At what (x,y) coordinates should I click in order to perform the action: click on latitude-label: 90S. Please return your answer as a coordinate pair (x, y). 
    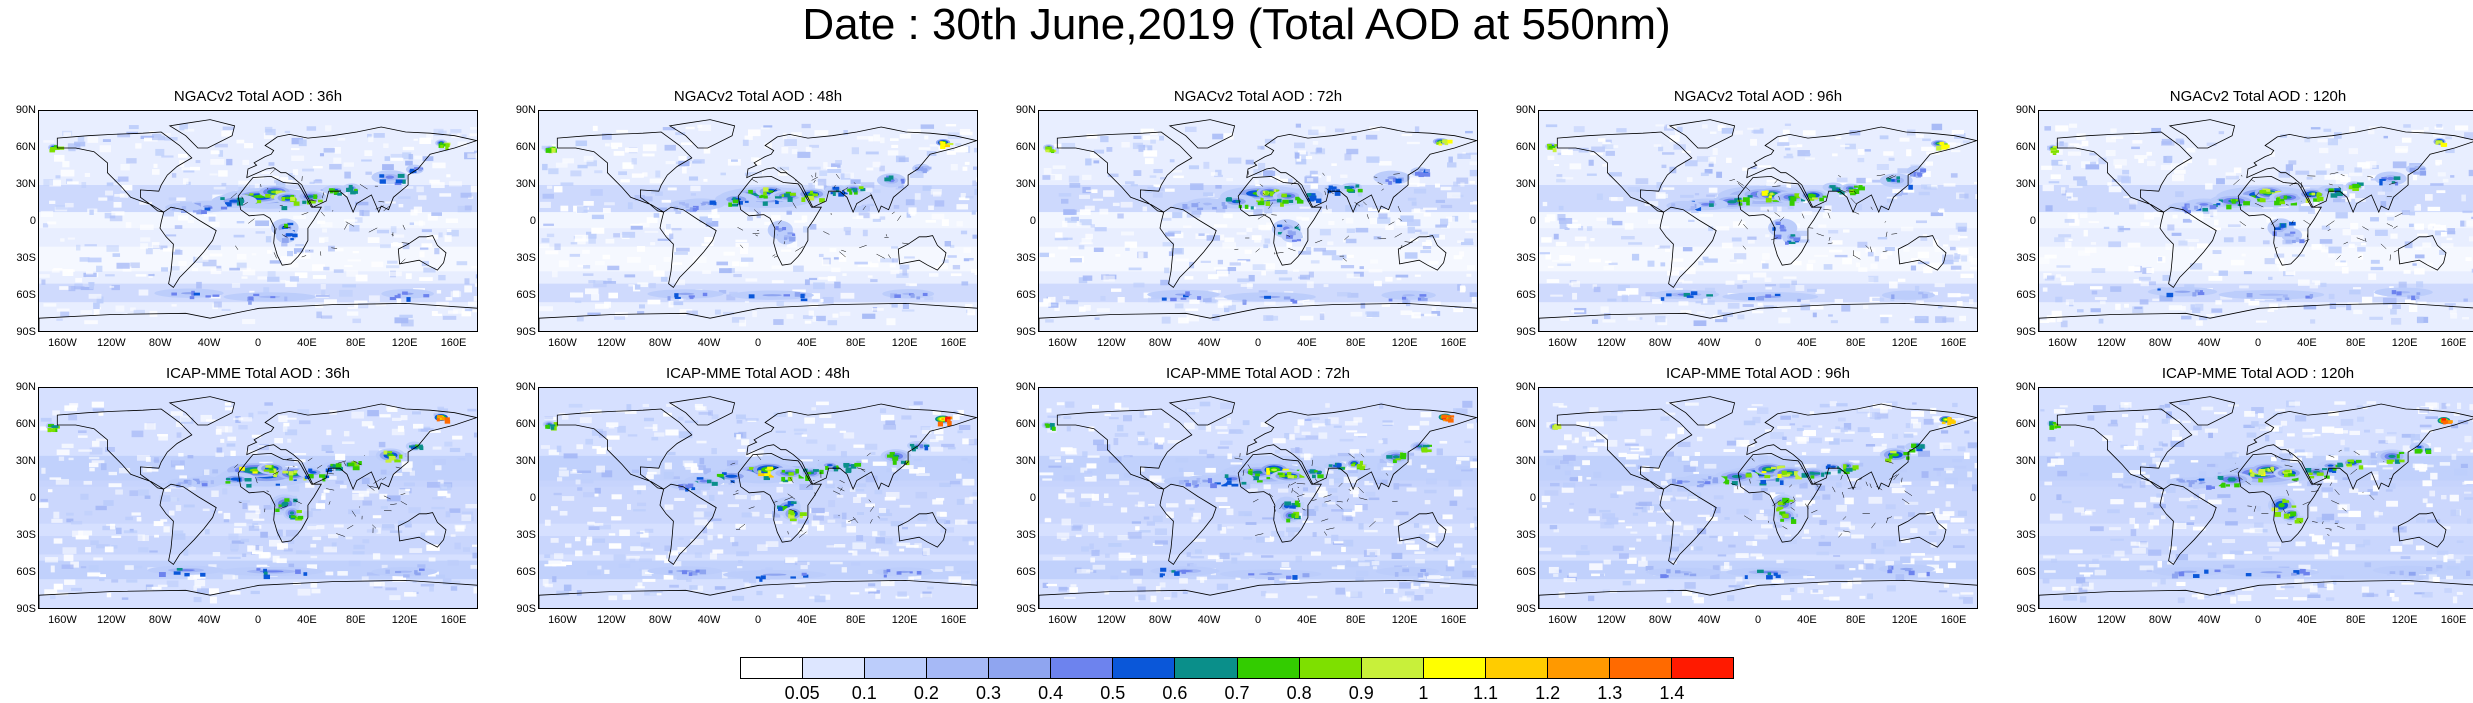
    Looking at the image, I should click on (19, 332).